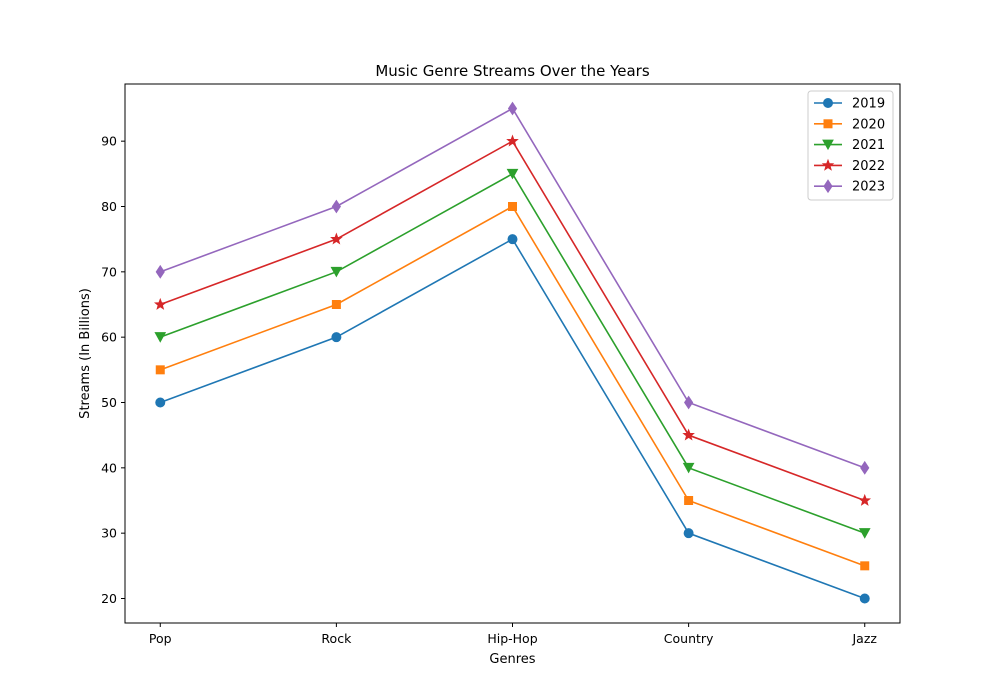 The width and height of the screenshot is (1000, 700). Describe the element at coordinates (864, 638) in the screenshot. I see `x-tick-label: Jazz` at that location.